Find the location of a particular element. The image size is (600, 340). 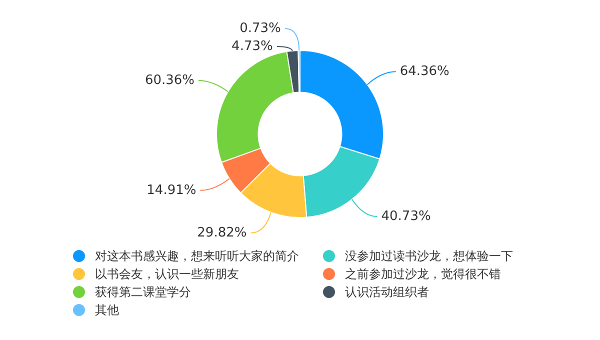

legend-label: 获得第二课堂学分 is located at coordinates (143, 292).